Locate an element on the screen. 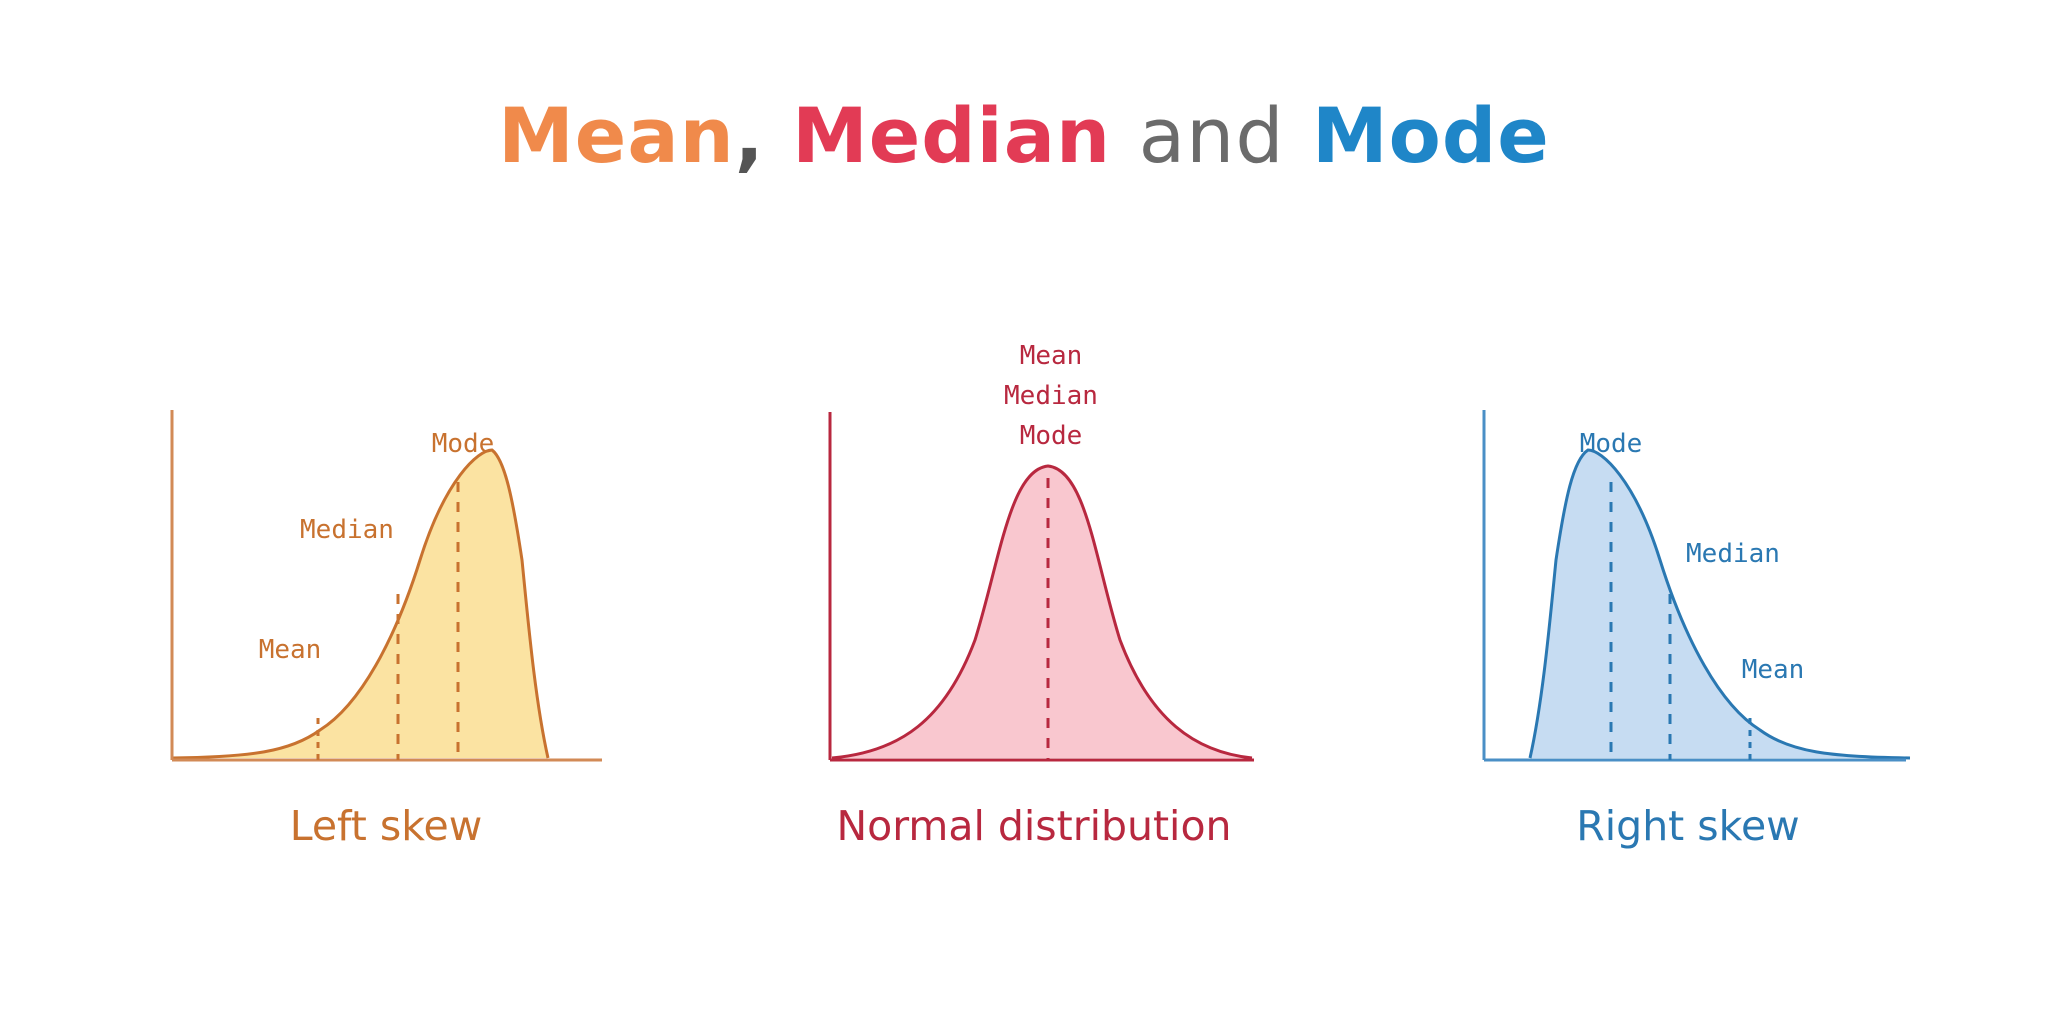  normal-median-label: Median is located at coordinates (1051, 396).